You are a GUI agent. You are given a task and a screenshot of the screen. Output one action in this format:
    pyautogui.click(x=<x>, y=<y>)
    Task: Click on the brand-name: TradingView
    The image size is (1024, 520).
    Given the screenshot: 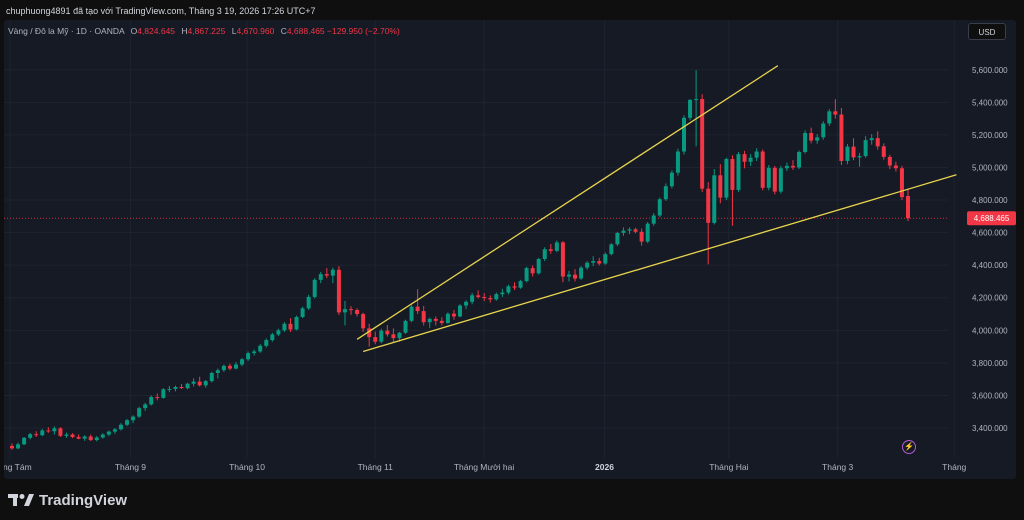 What is the action you would take?
    pyautogui.click(x=83, y=500)
    